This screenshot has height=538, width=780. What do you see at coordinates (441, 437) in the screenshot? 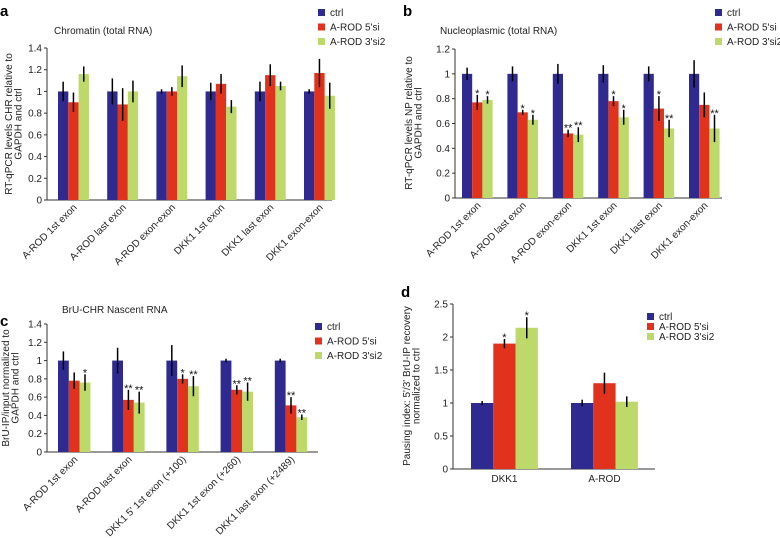
I see `y-tick-label: 0.5` at bounding box center [441, 437].